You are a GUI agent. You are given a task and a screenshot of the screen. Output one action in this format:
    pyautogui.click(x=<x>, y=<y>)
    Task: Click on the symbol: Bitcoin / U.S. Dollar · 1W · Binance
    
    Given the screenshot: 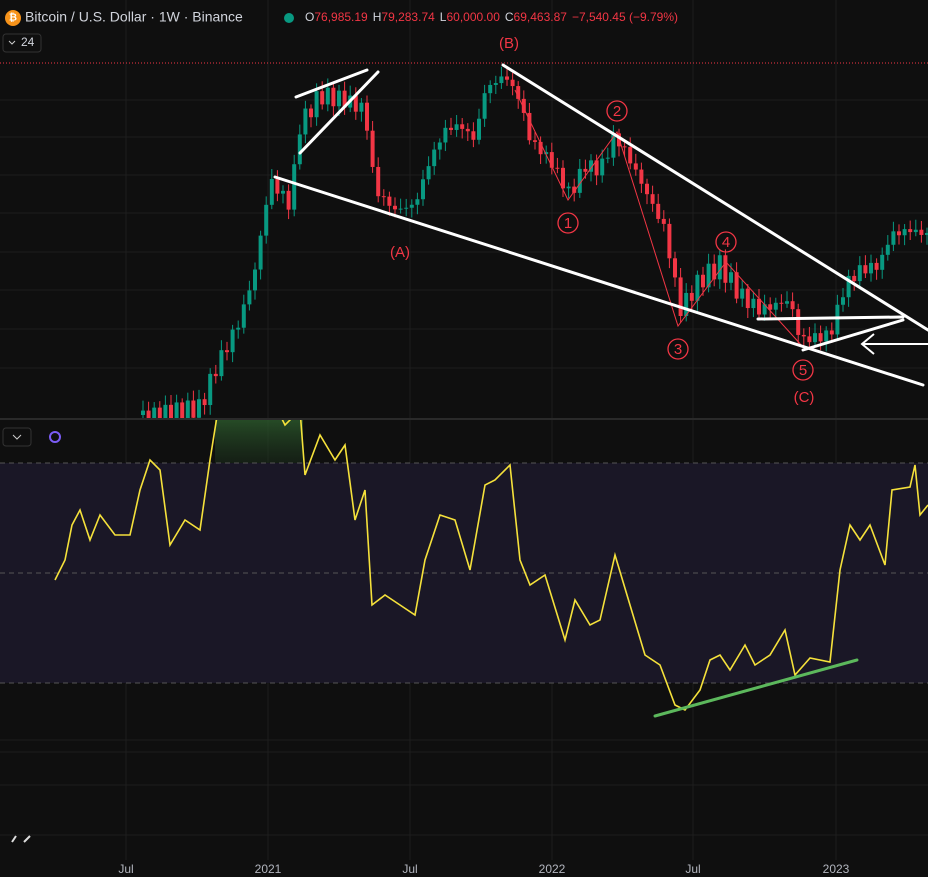 What is the action you would take?
    pyautogui.click(x=134, y=17)
    